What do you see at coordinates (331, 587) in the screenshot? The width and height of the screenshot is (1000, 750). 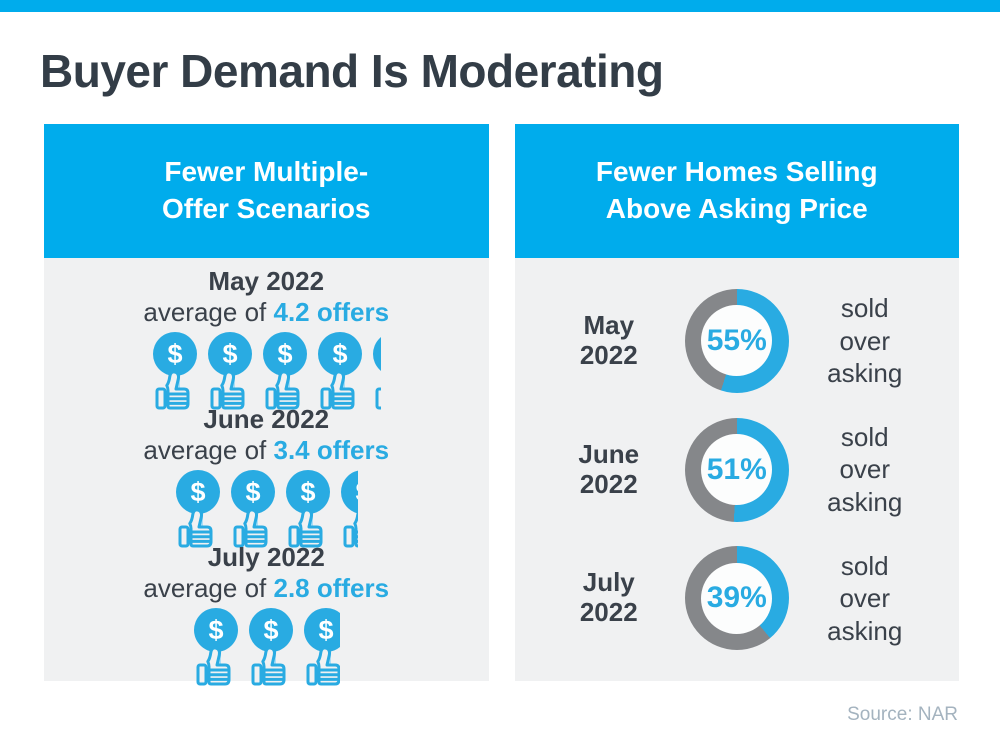 I see `average-value: 2.8 offers` at bounding box center [331, 587].